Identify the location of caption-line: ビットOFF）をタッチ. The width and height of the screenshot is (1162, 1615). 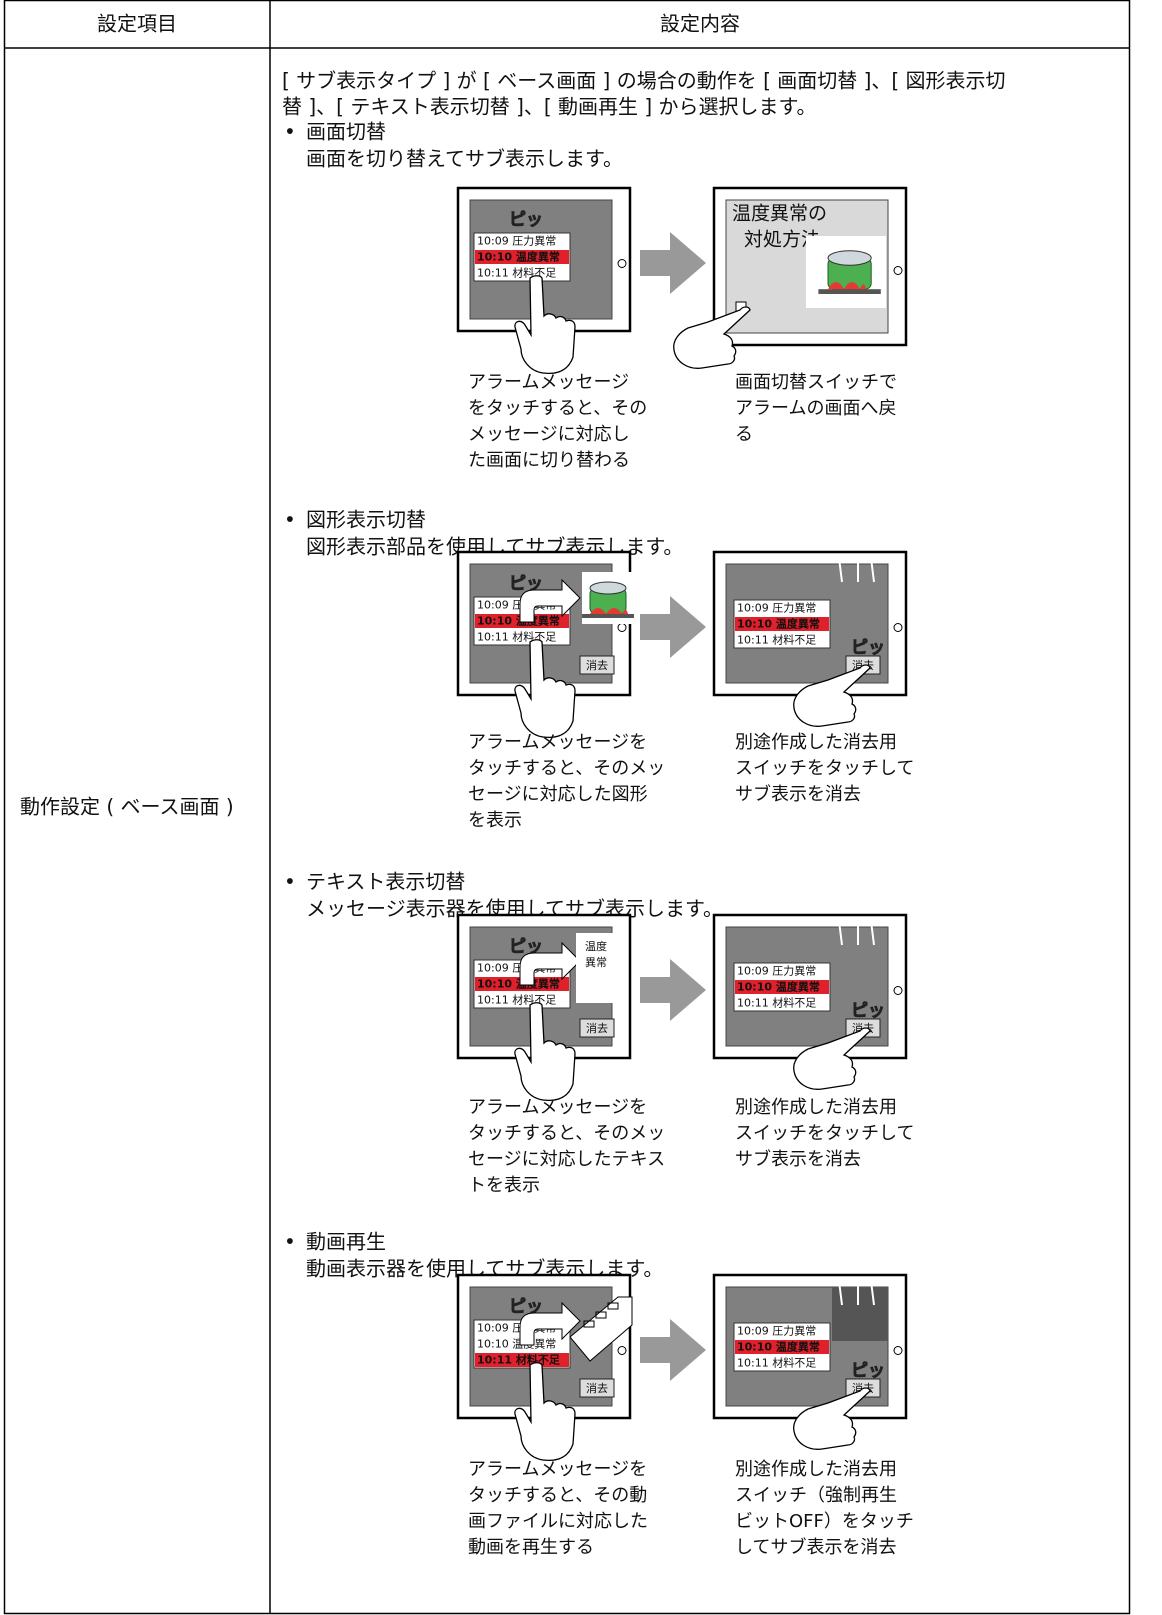
(824, 1521).